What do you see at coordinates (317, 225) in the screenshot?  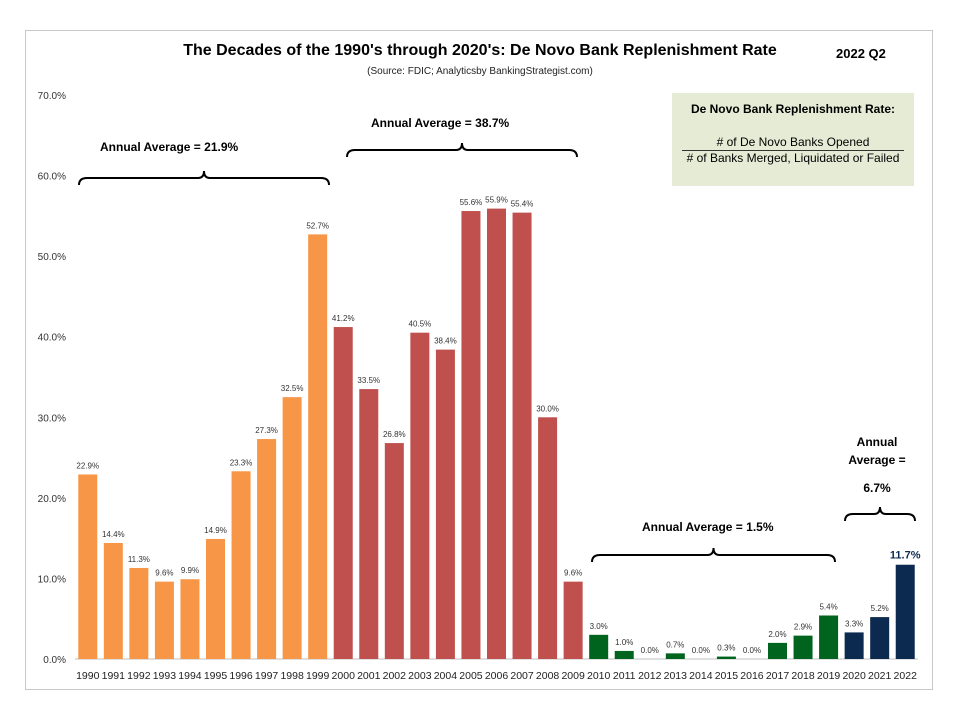 I see `data-label-1999: 52.7%` at bounding box center [317, 225].